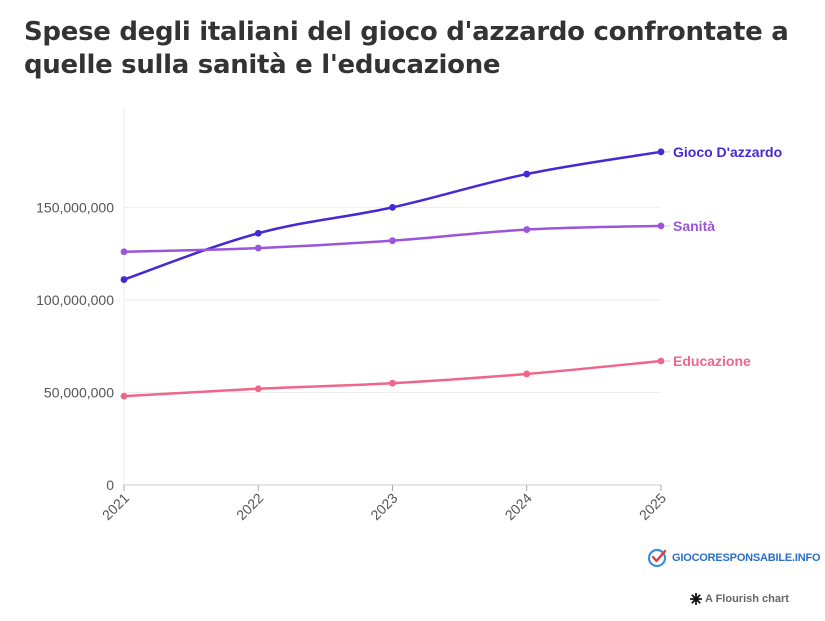 Image resolution: width=825 pixels, height=621 pixels. Describe the element at coordinates (518, 506) in the screenshot. I see `x-tick-label: 2024` at that location.